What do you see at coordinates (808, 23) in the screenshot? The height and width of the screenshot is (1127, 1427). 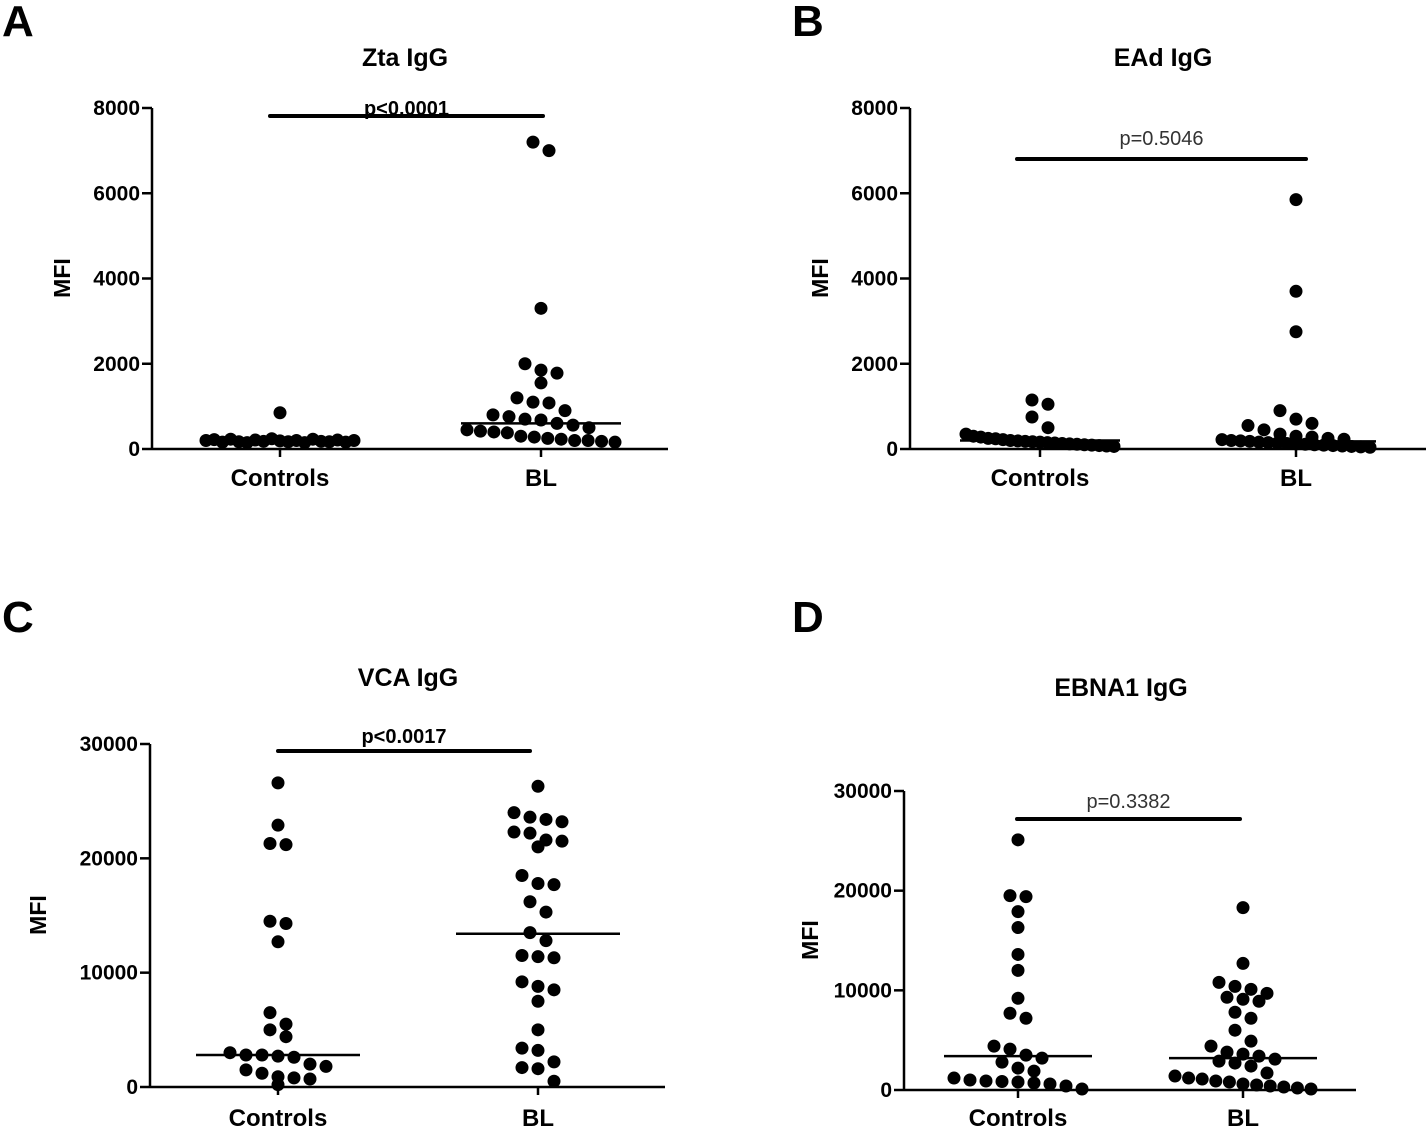 I see `panel-letter: B` at bounding box center [808, 23].